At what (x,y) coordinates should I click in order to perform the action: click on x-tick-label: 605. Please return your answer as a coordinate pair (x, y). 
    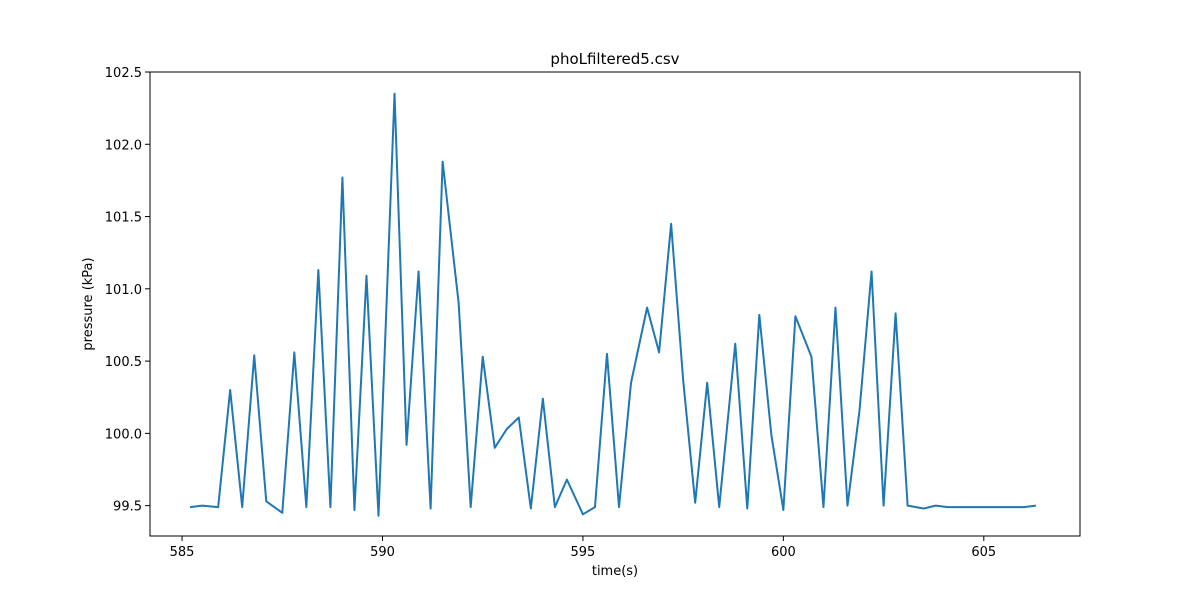
    Looking at the image, I should click on (983, 552).